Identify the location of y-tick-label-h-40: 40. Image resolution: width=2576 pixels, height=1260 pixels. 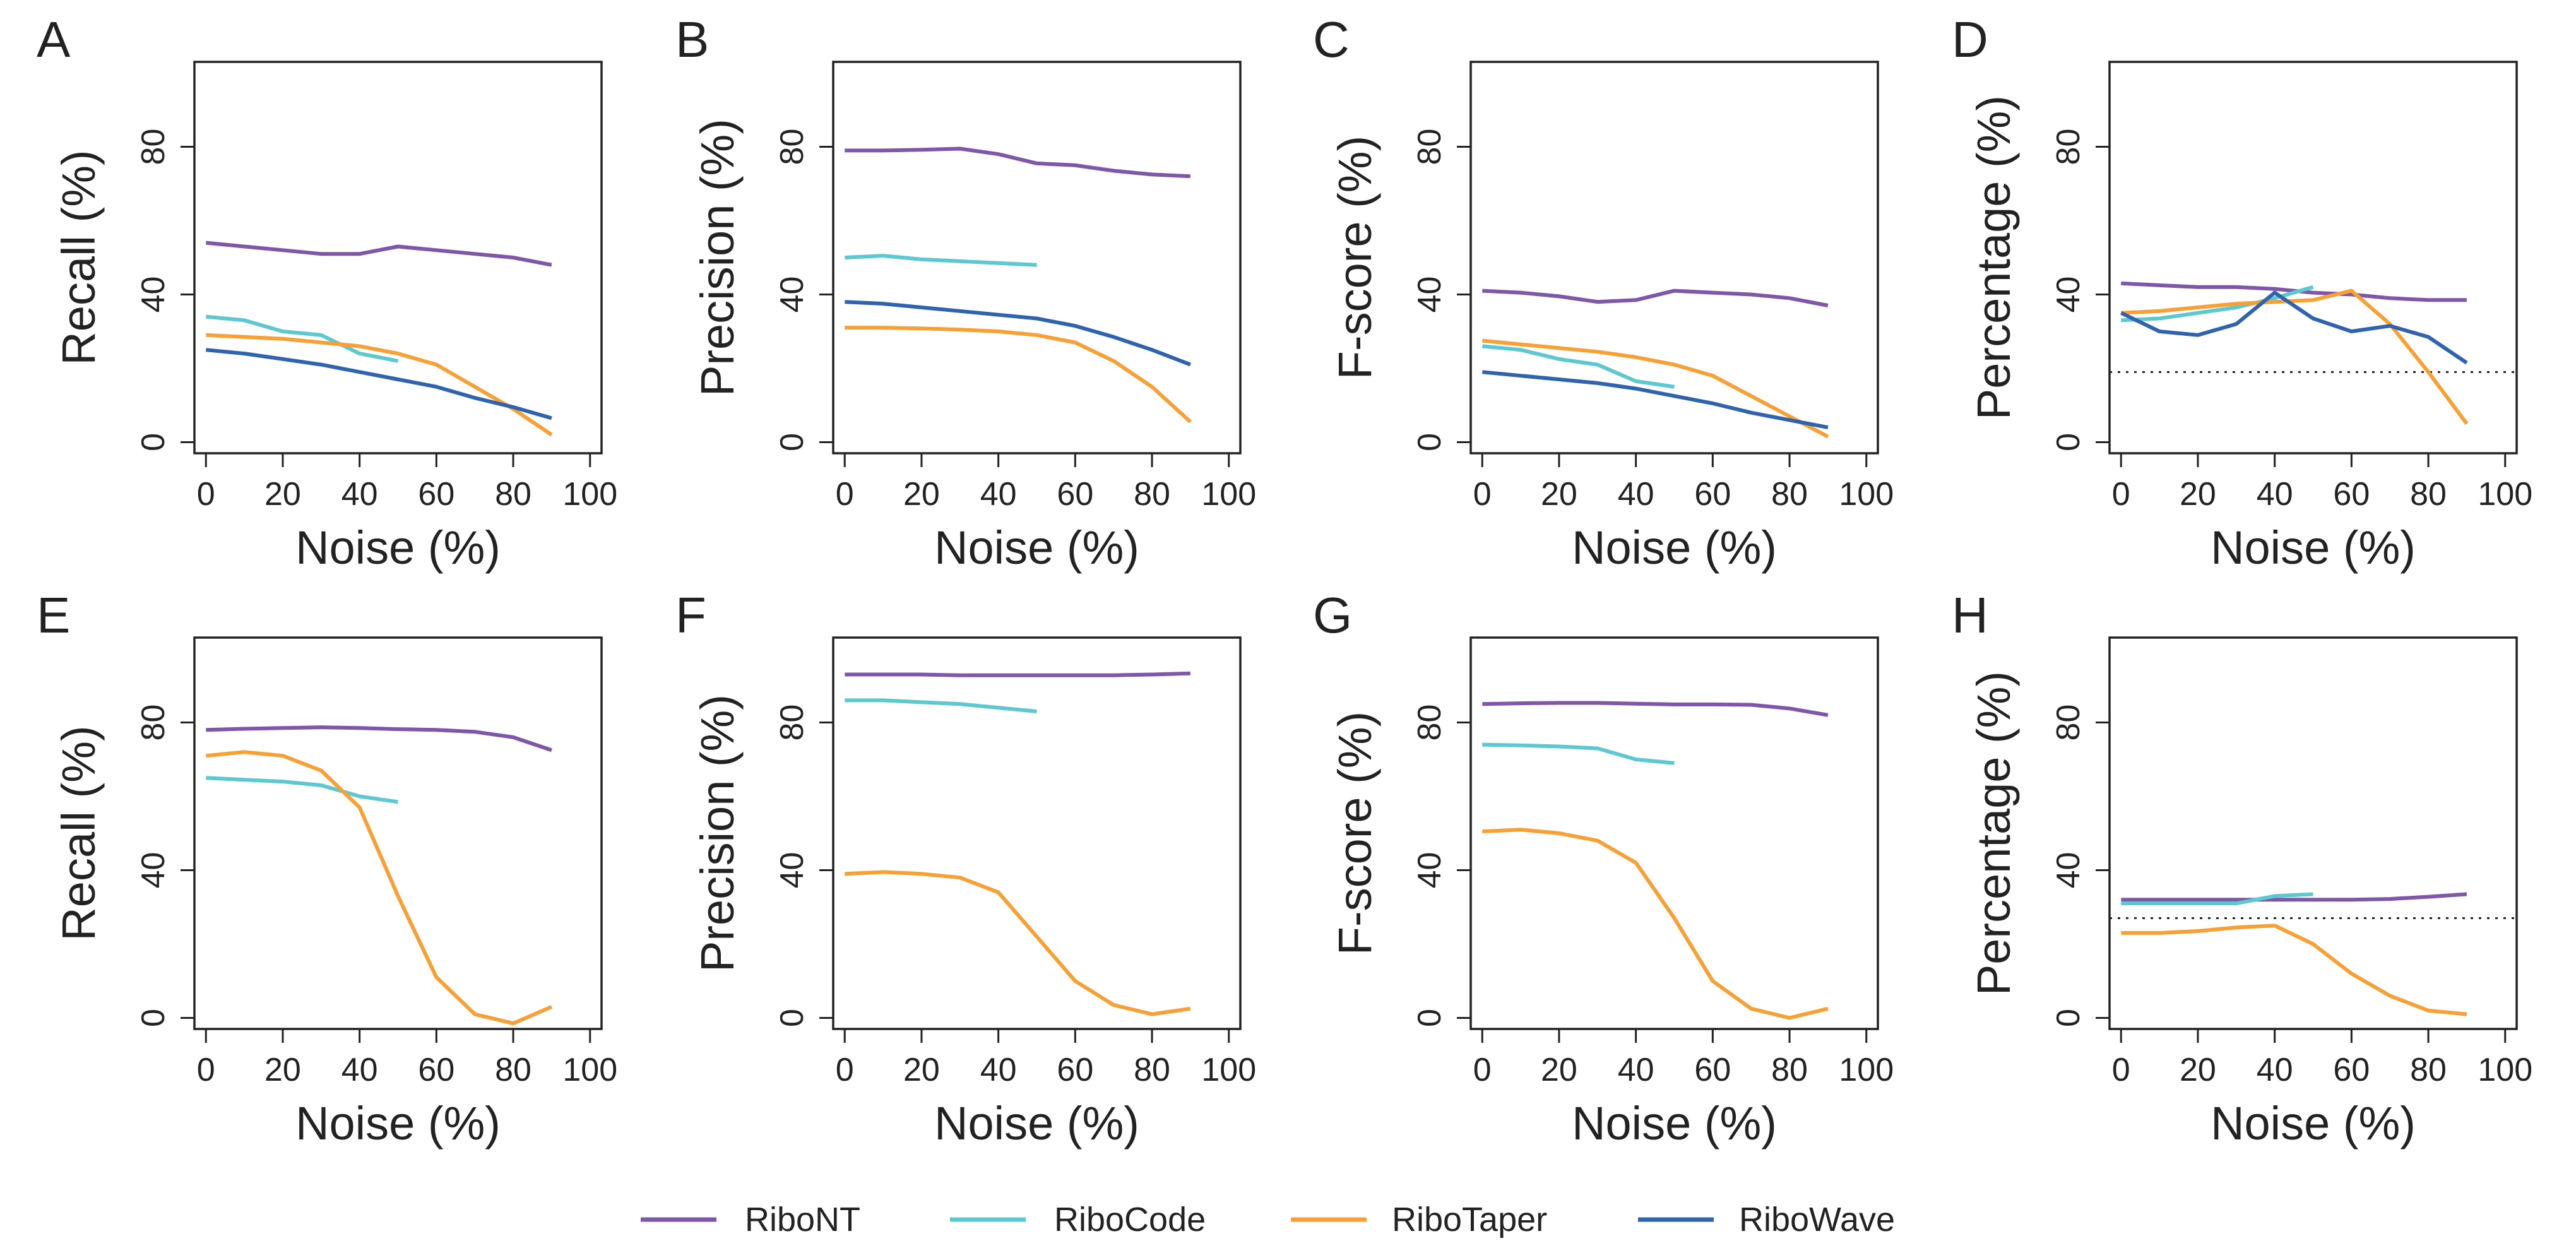
(2068, 870).